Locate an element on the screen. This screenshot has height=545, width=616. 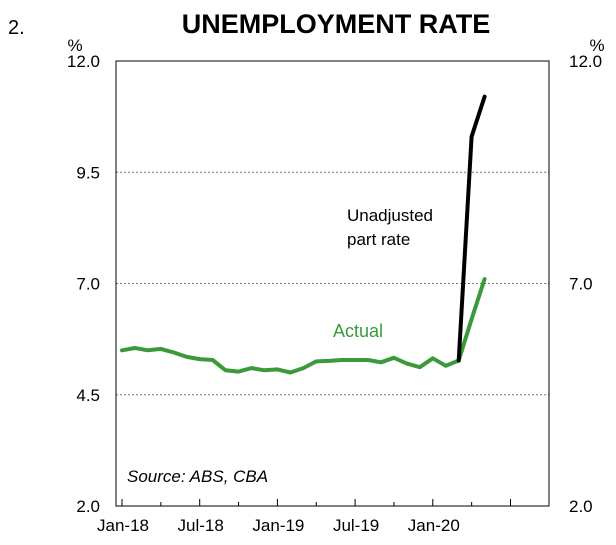
figure-number: 2. is located at coordinates (16, 28).